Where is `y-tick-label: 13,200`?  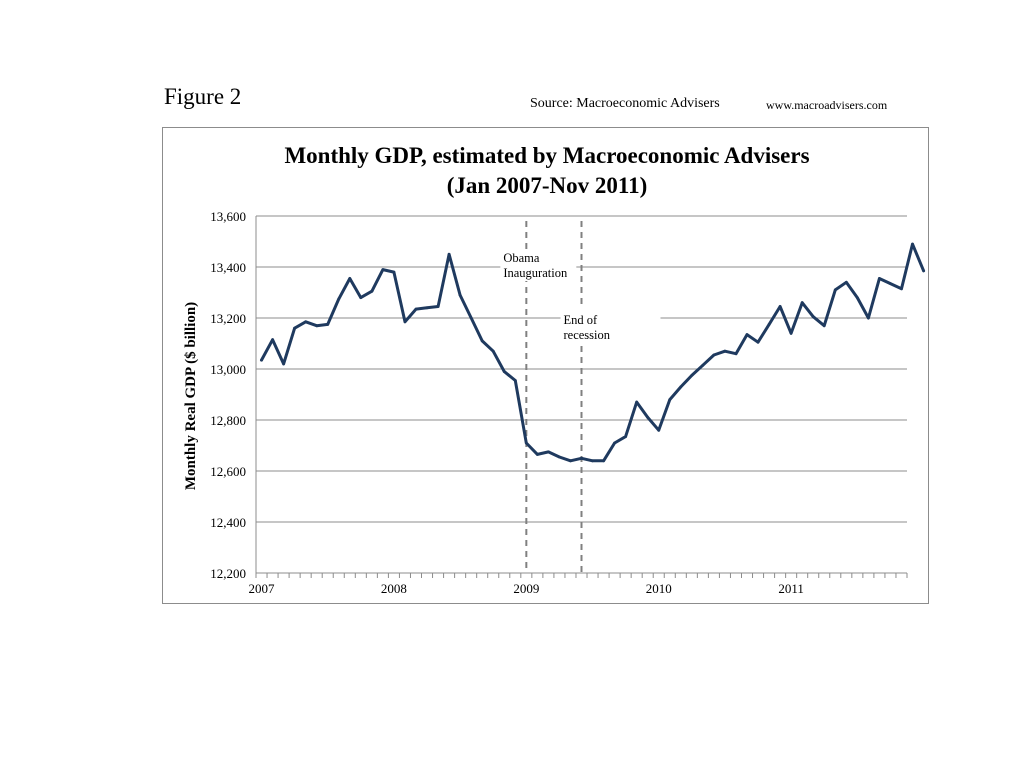 y-tick-label: 13,200 is located at coordinates (228, 318).